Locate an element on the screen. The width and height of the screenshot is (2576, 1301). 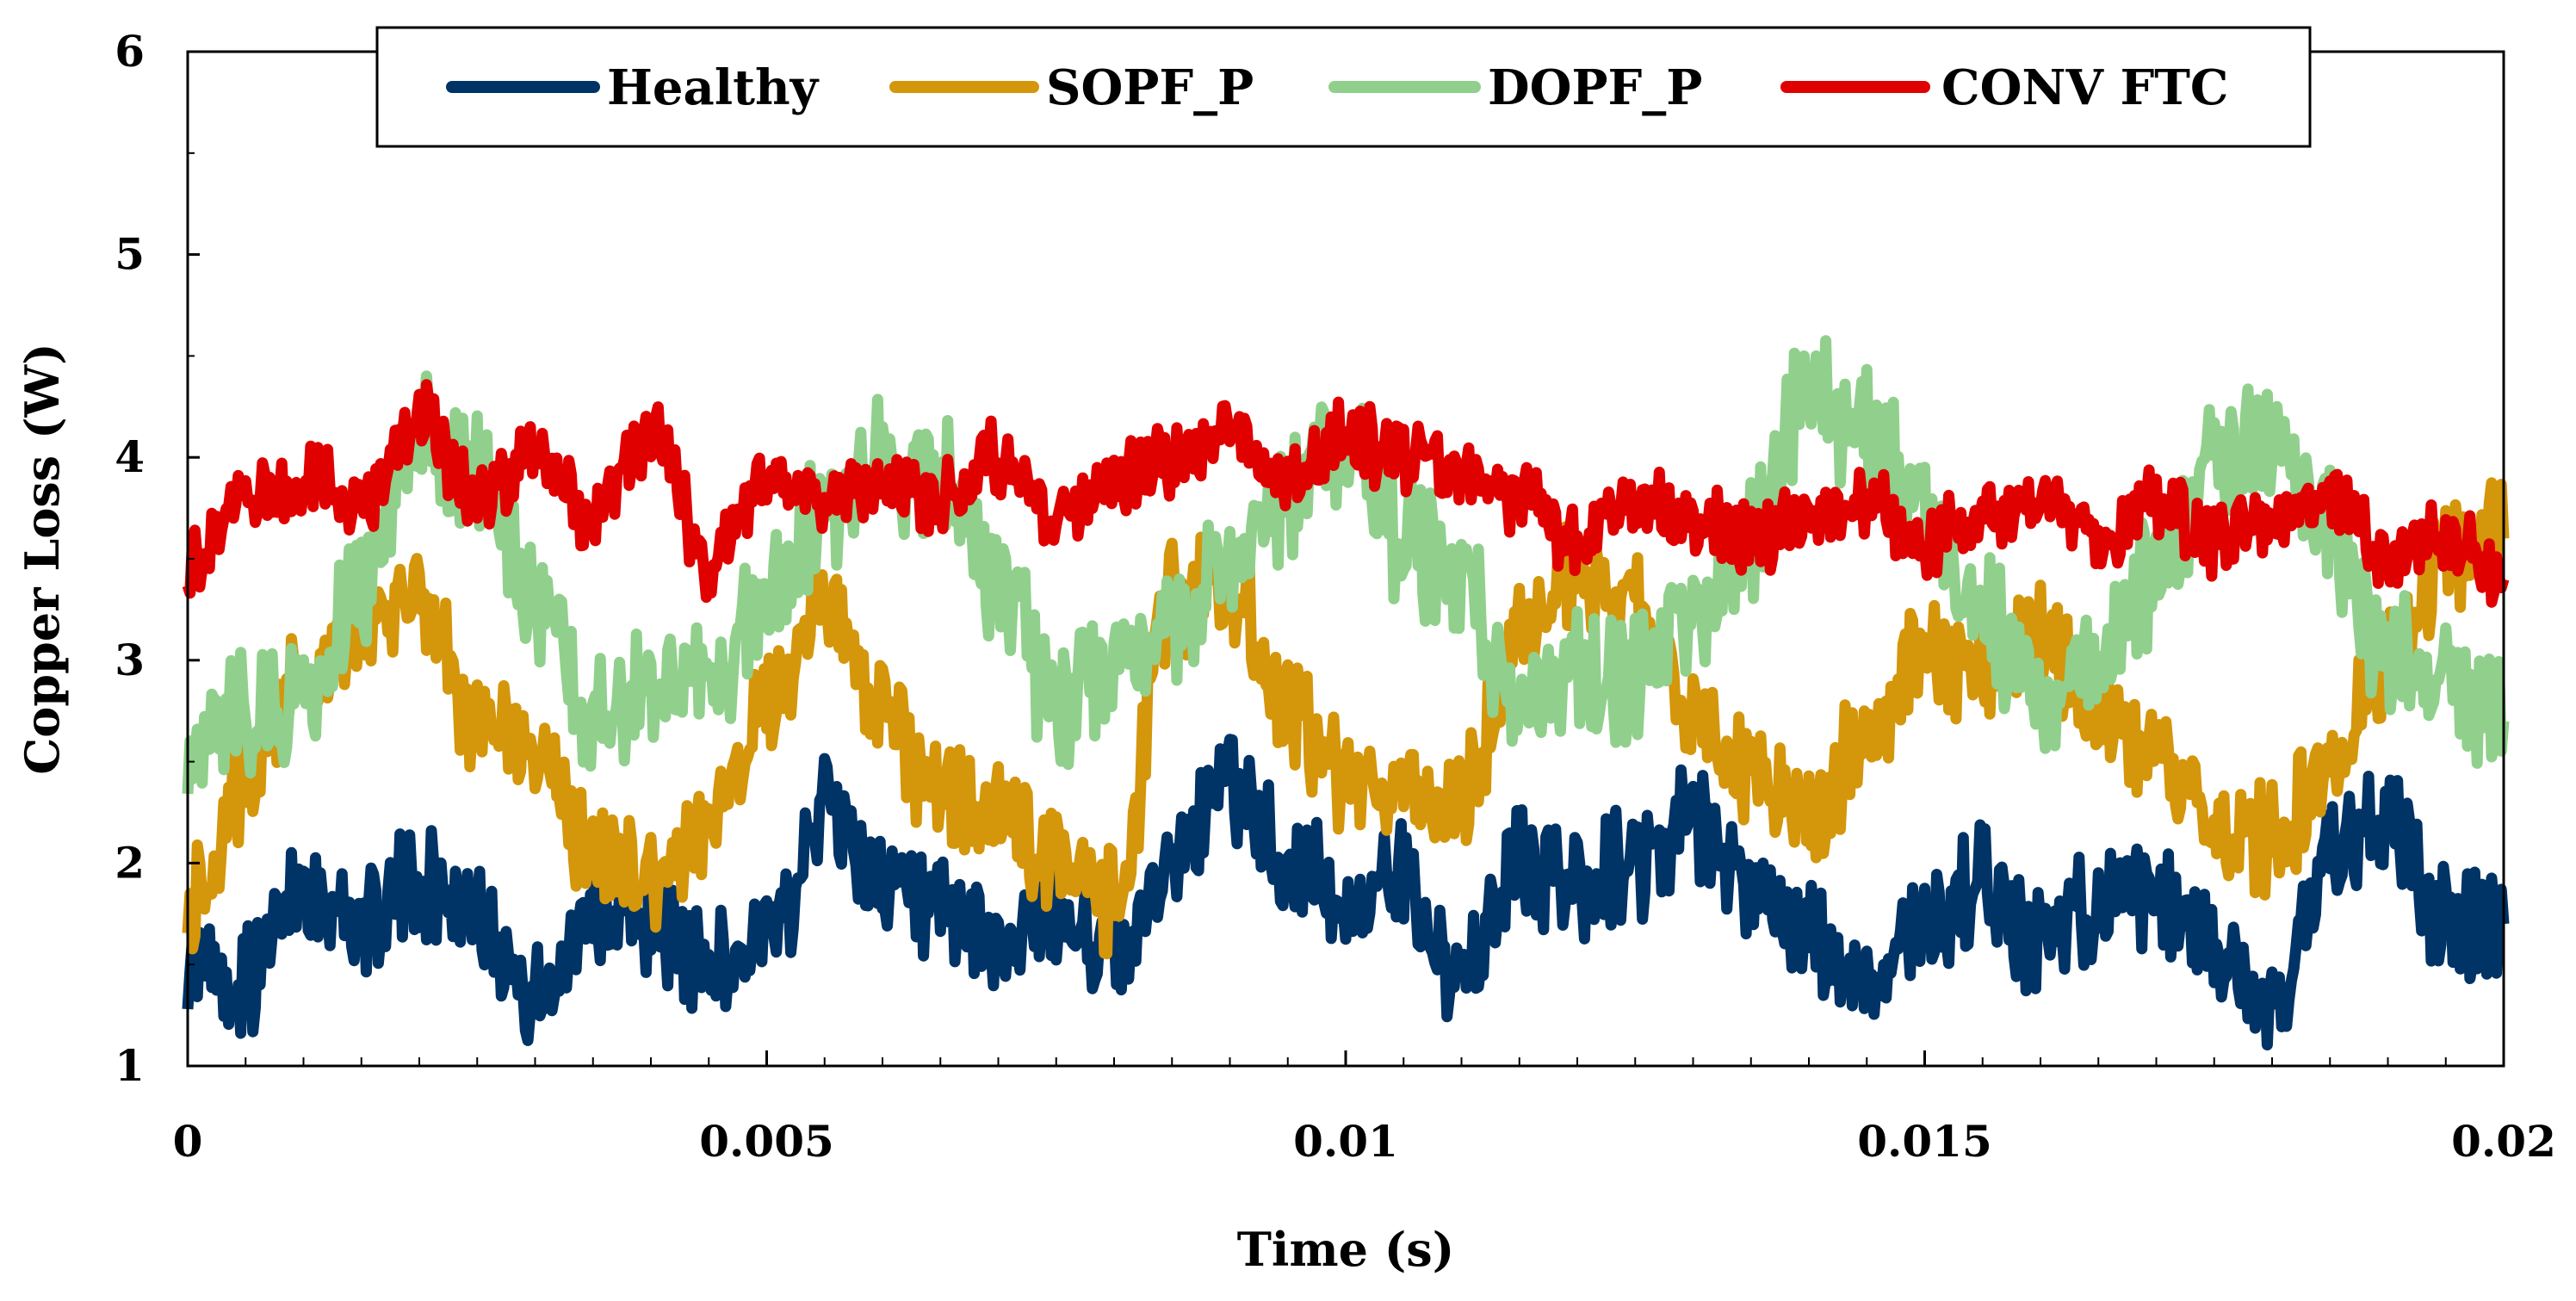
legend-label-sopf-p: SOPF_P is located at coordinates (1150, 87).